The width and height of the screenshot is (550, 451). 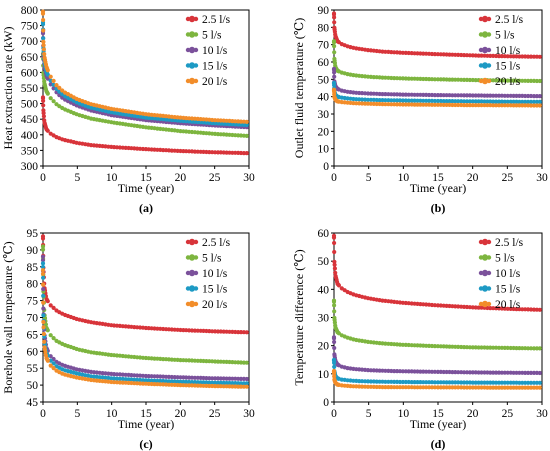 I want to click on x-tick-label-a: 10, so click(x=112, y=178).